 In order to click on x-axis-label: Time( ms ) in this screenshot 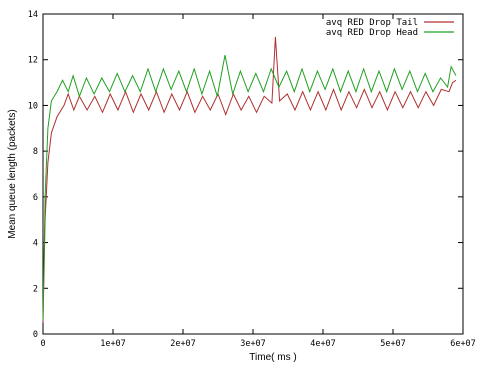, I will do `click(272, 357)`.